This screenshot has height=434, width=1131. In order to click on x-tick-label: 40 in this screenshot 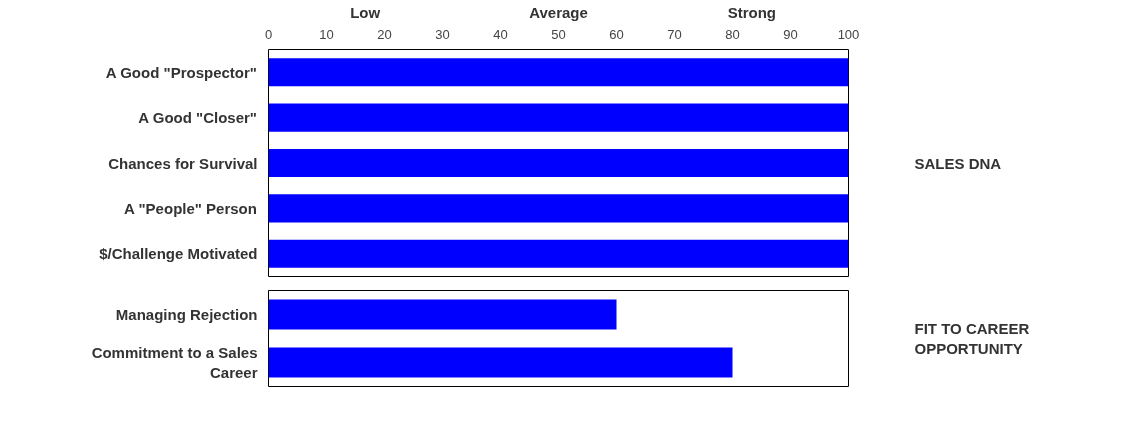, I will do `click(500, 34)`.